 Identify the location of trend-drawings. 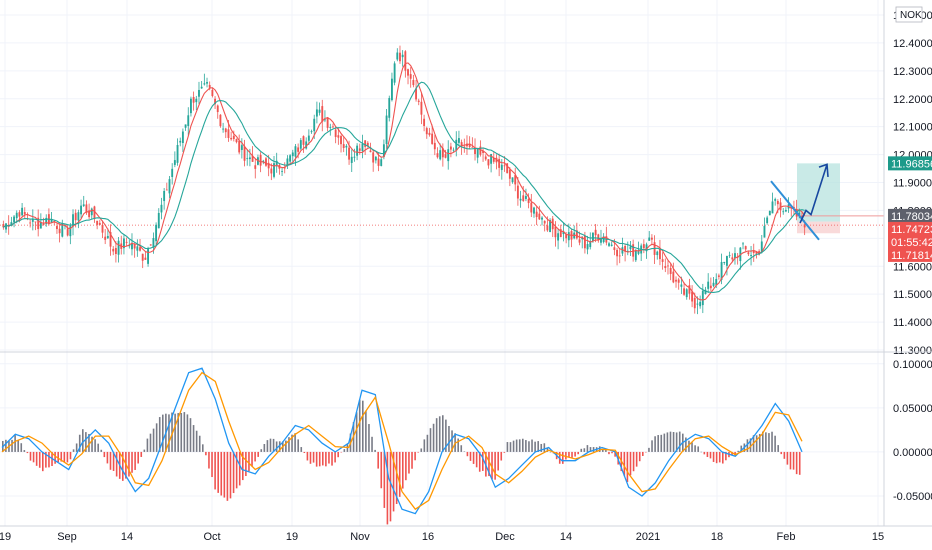
(799, 202).